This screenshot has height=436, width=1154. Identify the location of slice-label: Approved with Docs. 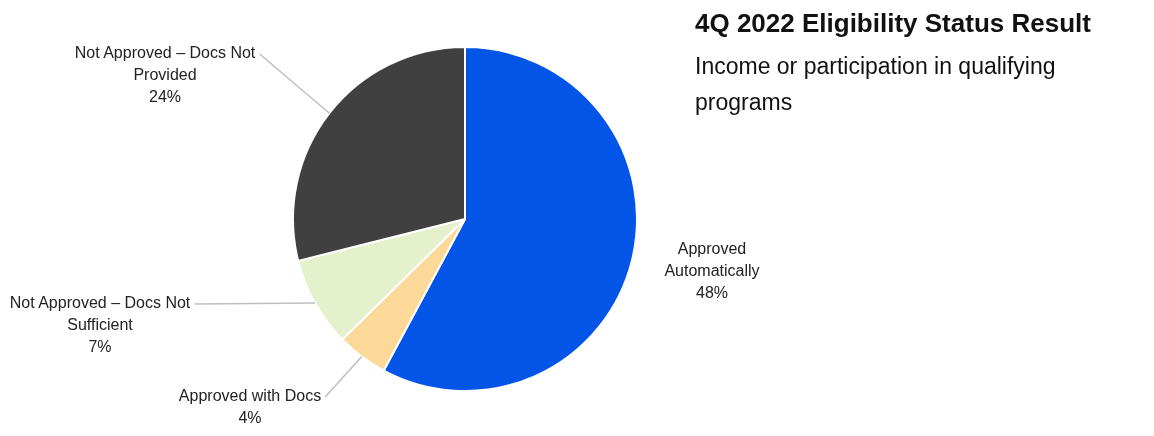
(250, 396).